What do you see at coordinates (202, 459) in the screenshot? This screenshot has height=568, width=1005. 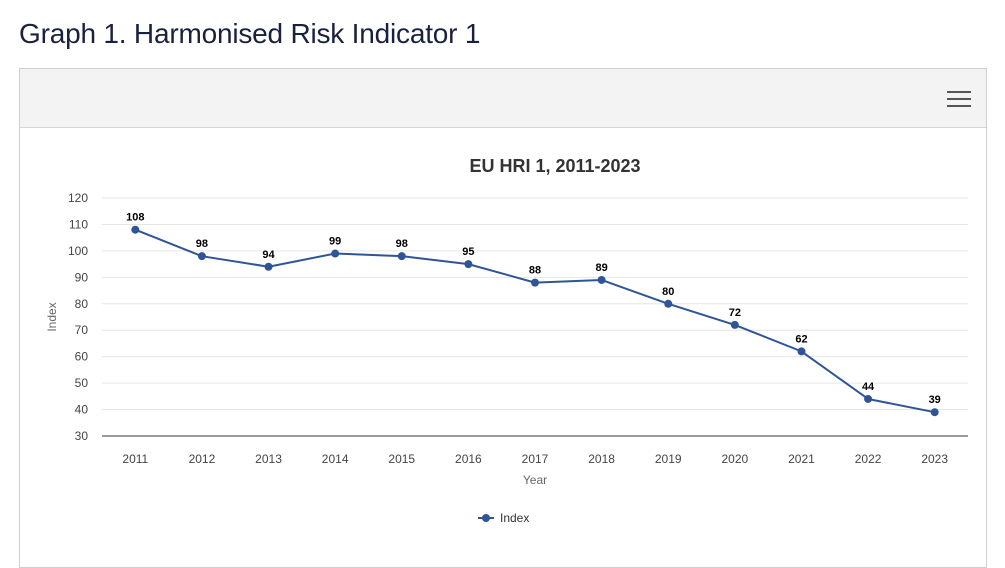 I see `x-tick-label: 2012` at bounding box center [202, 459].